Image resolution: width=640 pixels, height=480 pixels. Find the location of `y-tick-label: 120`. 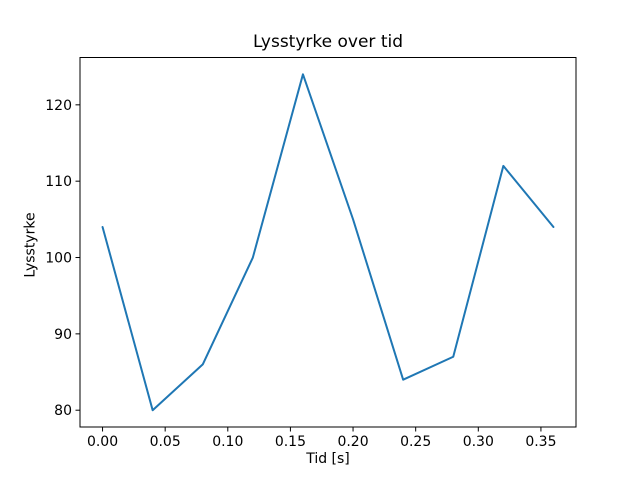

y-tick-label: 120 is located at coordinates (58, 106).